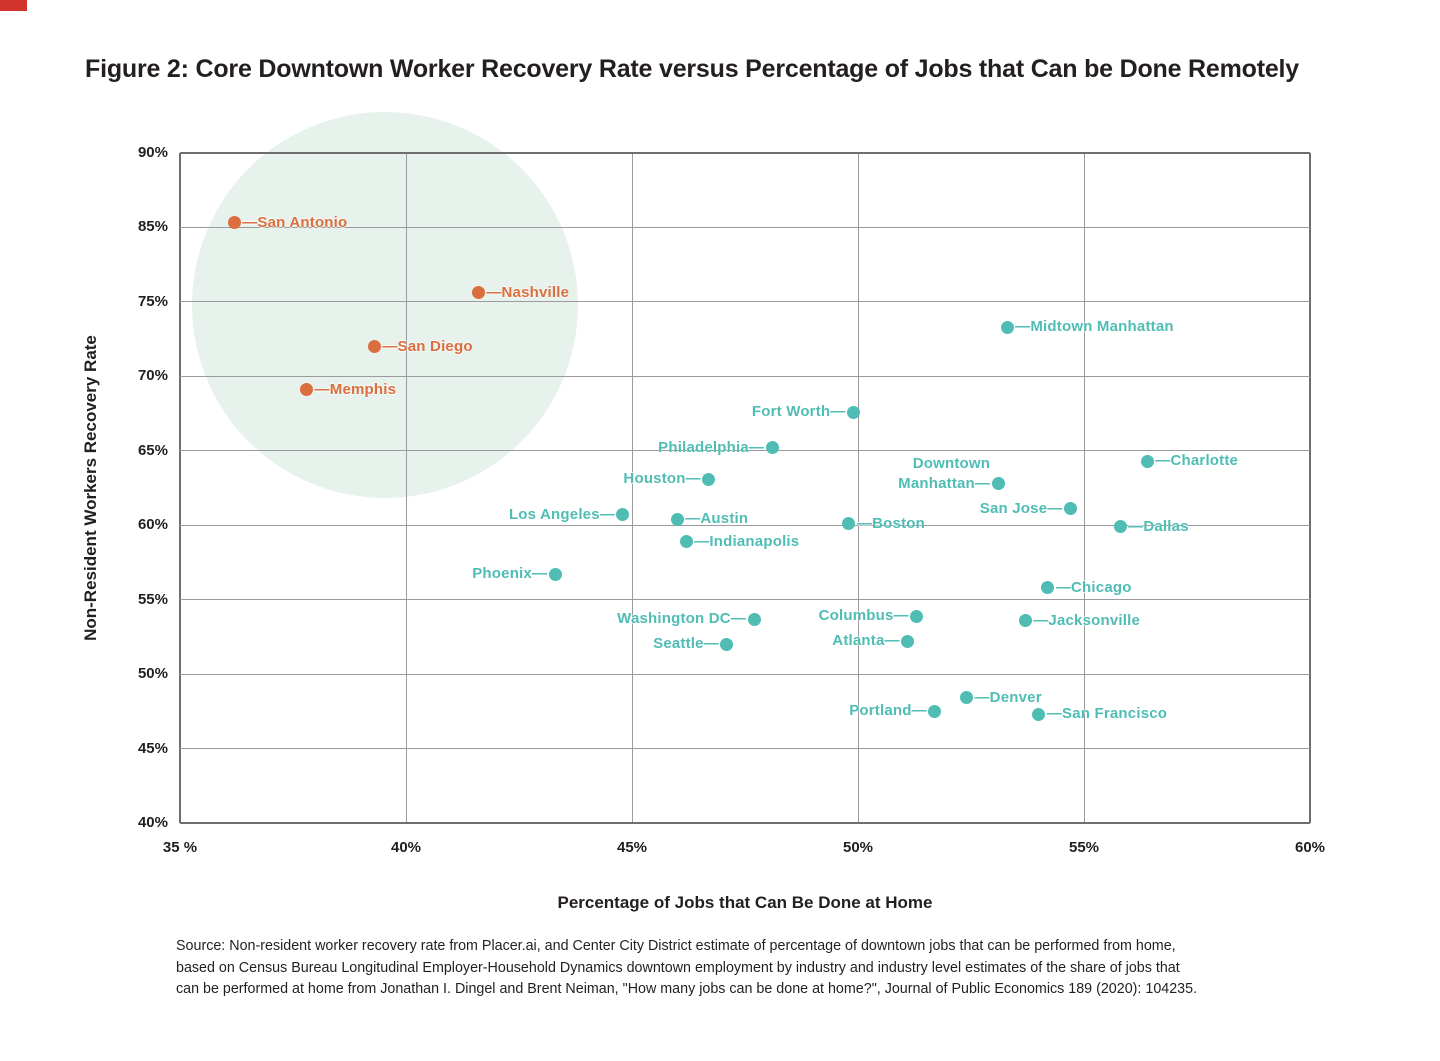  What do you see at coordinates (152, 748) in the screenshot?
I see `y-tick-label-45: 45%` at bounding box center [152, 748].